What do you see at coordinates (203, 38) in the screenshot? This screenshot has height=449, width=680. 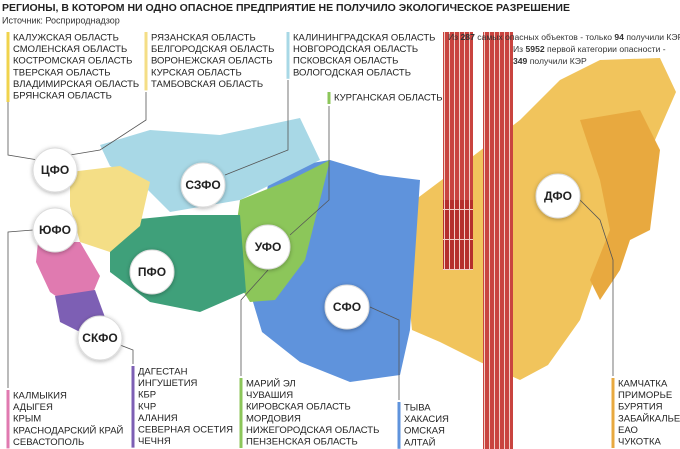 I see `region-name: РЯЗАНСКАЯ ОБЛАСТЬ` at bounding box center [203, 38].